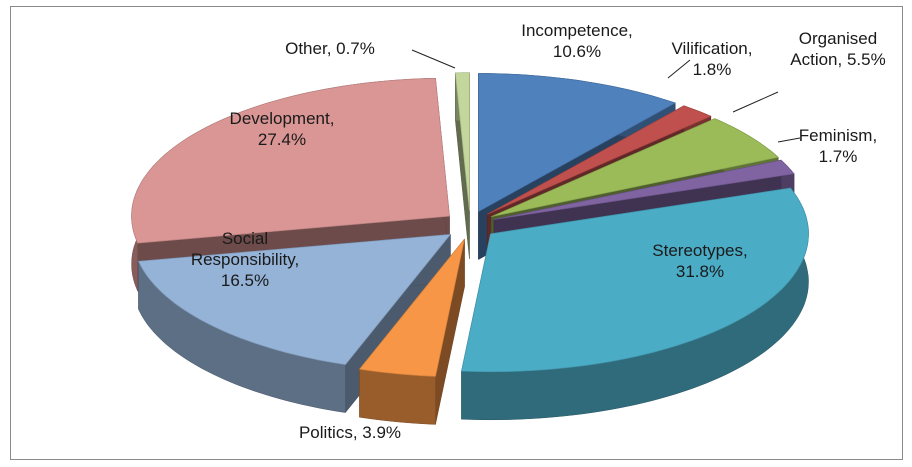 The image size is (912, 467). What do you see at coordinates (330, 48) in the screenshot?
I see `data-label: Other, 0.7%` at bounding box center [330, 48].